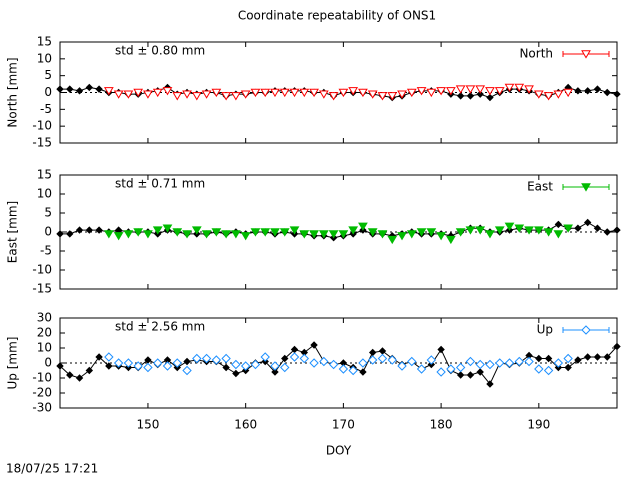 Image resolution: width=640 pixels, height=480 pixels. I want to click on y-tick-label: 5, so click(48, 213).